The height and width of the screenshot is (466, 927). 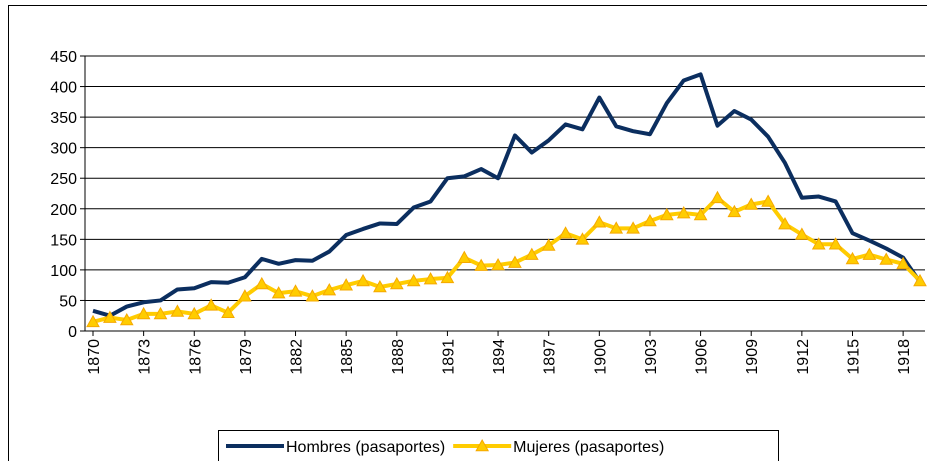 I want to click on y-tick-label: 450, so click(x=63, y=57).